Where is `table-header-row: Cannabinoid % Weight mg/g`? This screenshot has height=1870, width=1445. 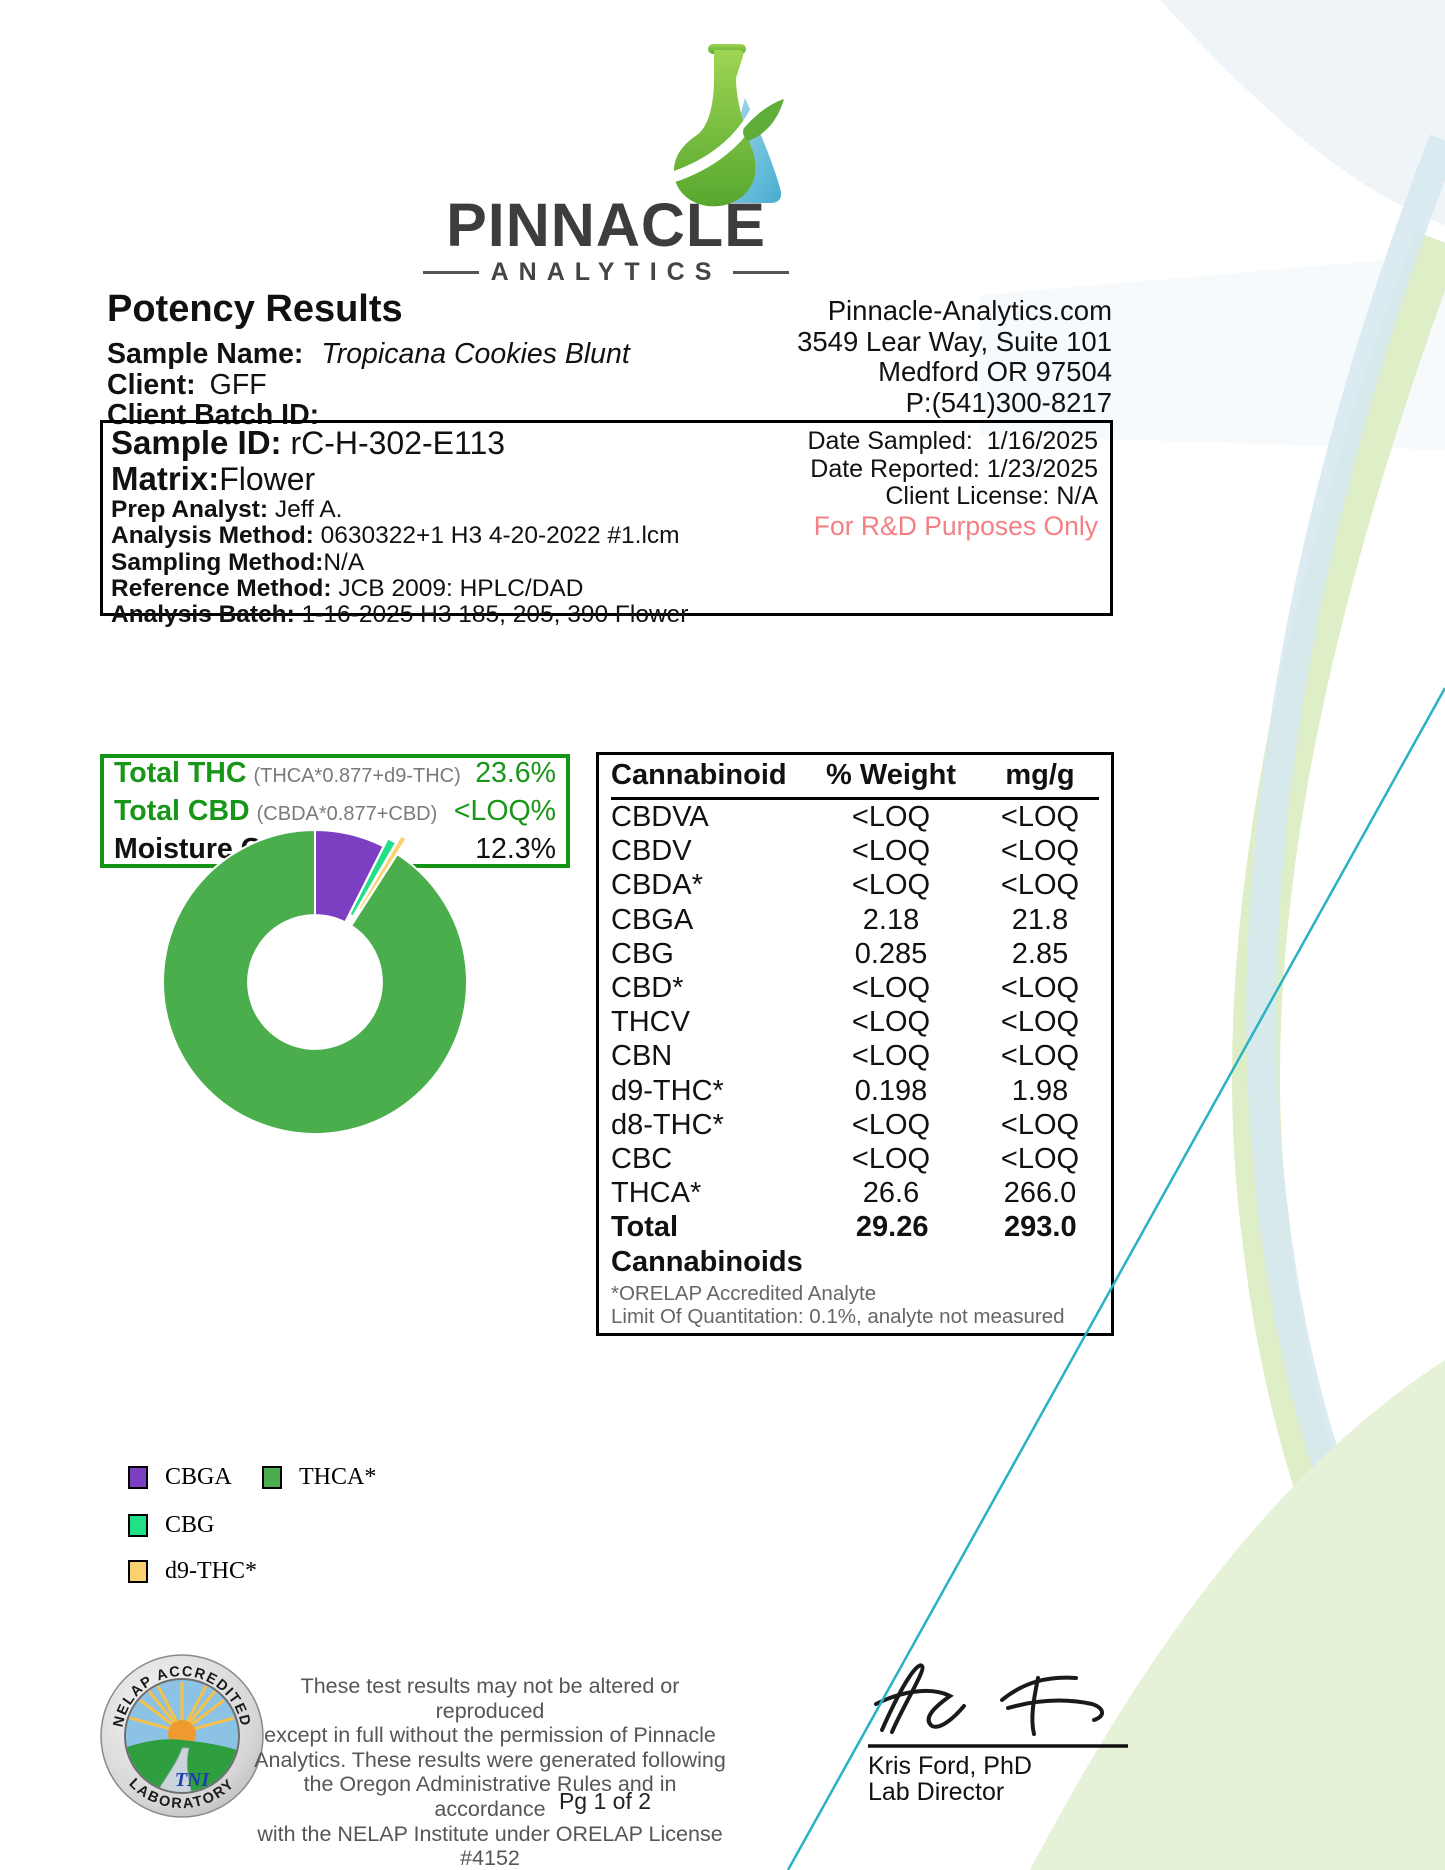 table-header-row: Cannabinoid % Weight mg/g is located at coordinates (855, 779).